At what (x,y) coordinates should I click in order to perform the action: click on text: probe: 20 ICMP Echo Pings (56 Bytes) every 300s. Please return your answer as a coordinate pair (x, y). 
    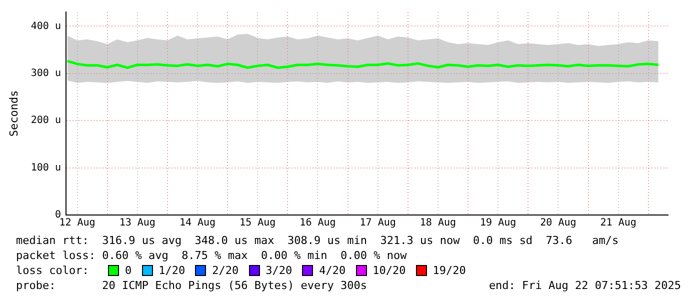
    Looking at the image, I should click on (191, 285).